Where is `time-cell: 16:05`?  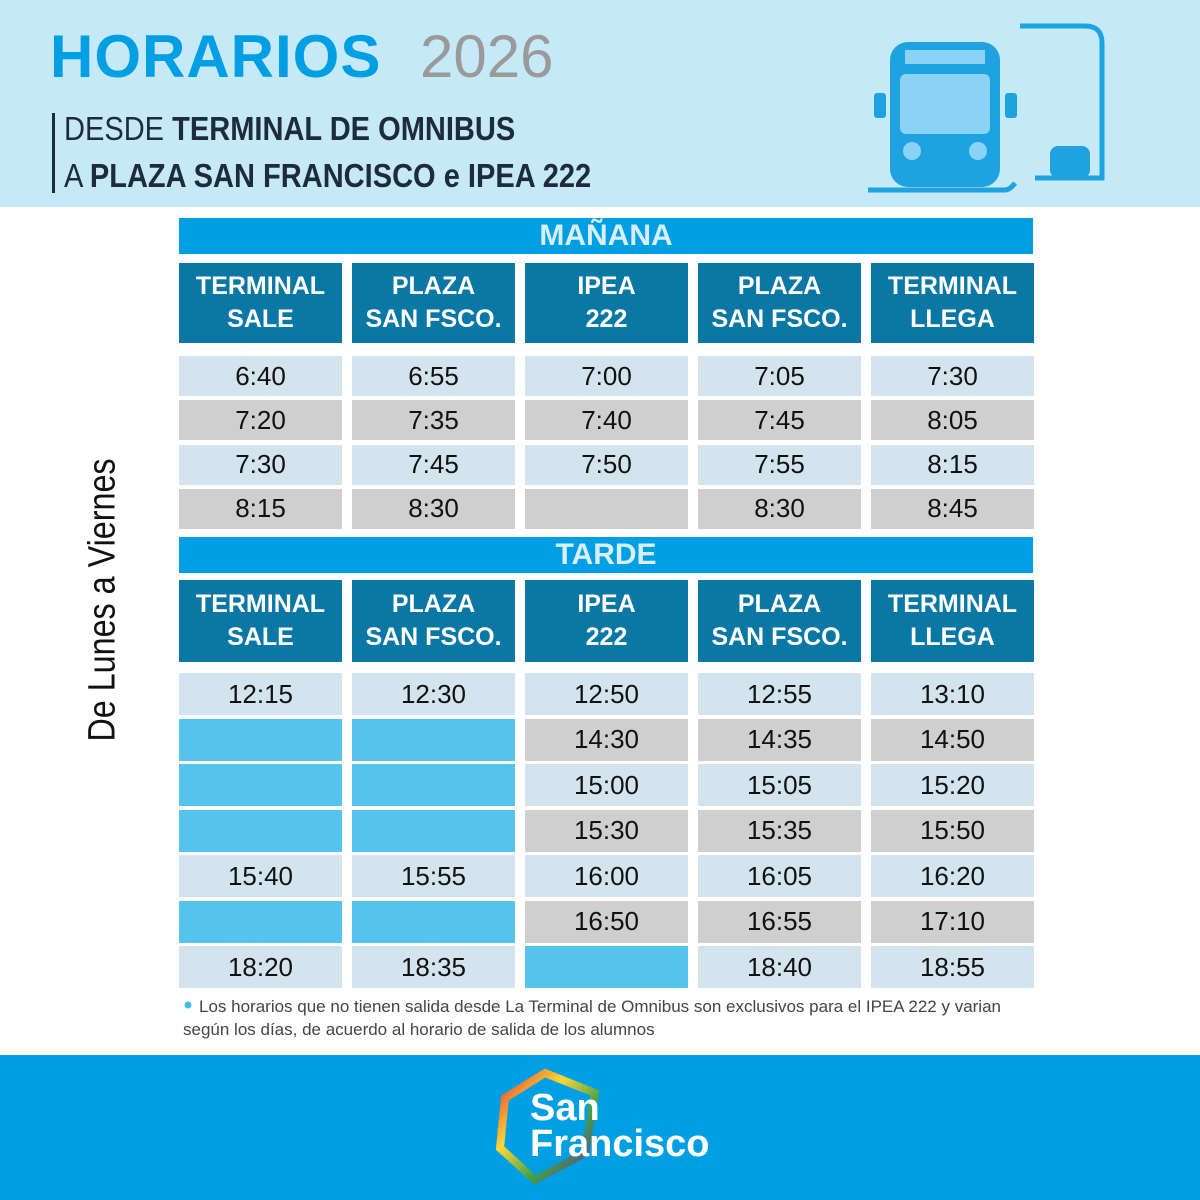
time-cell: 16:05 is located at coordinates (779, 876).